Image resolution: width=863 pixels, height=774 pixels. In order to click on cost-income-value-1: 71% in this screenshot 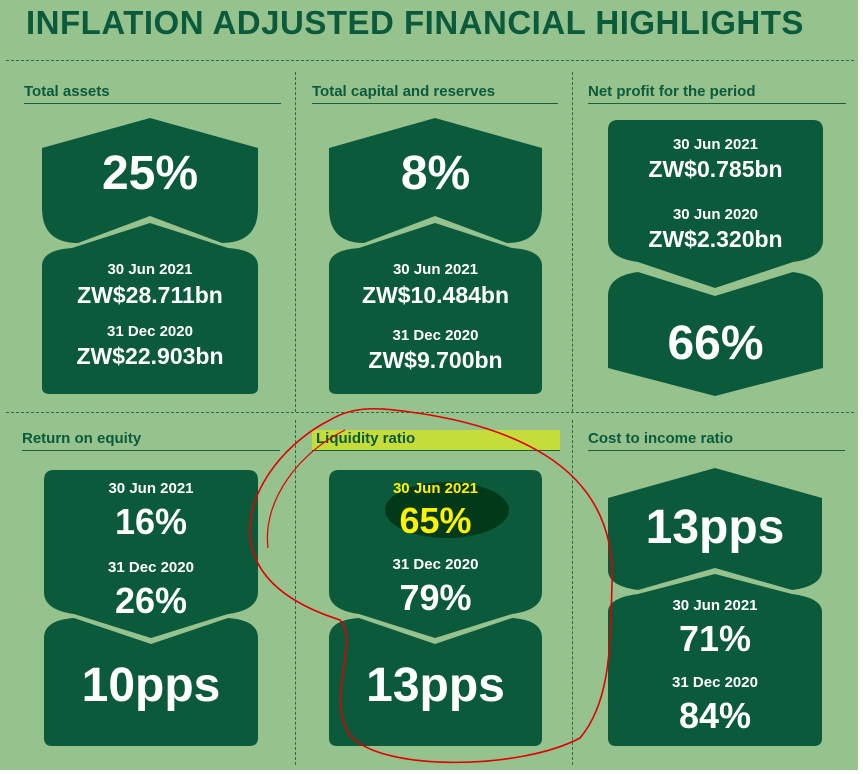, I will do `click(715, 638)`.